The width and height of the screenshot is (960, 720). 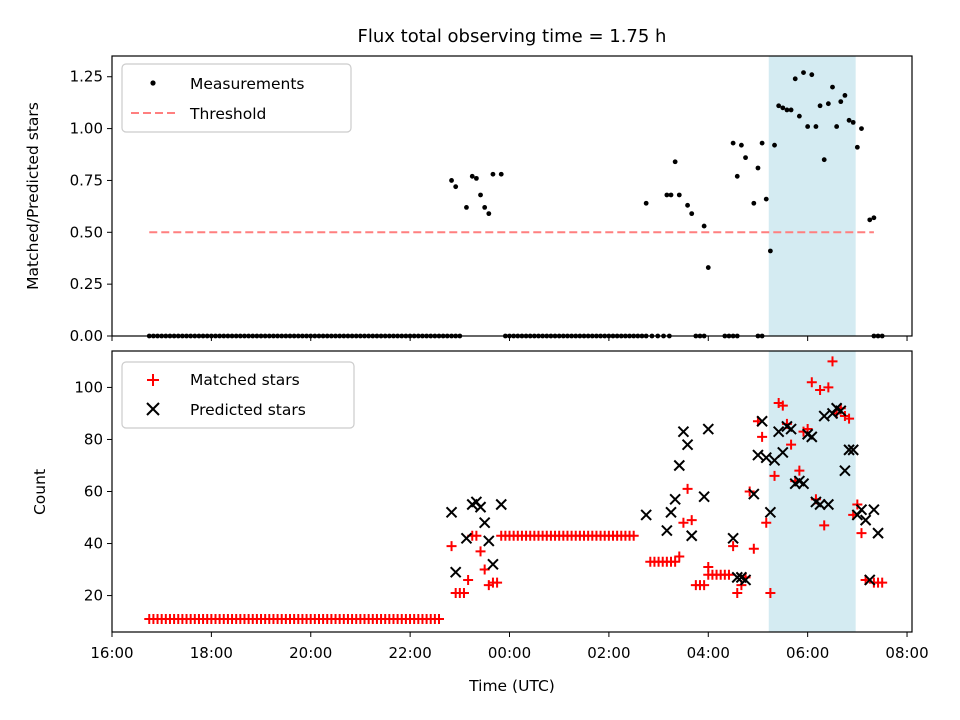 I want to click on x-tick-label: 18:00, so click(x=211, y=653).